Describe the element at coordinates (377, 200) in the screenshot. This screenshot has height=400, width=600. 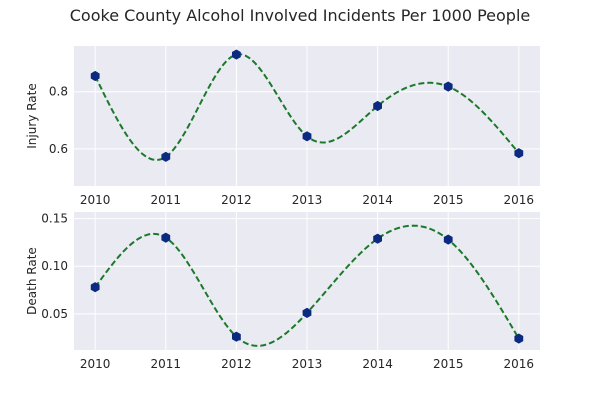
I see `injury-x-tick-label: 2014` at that location.